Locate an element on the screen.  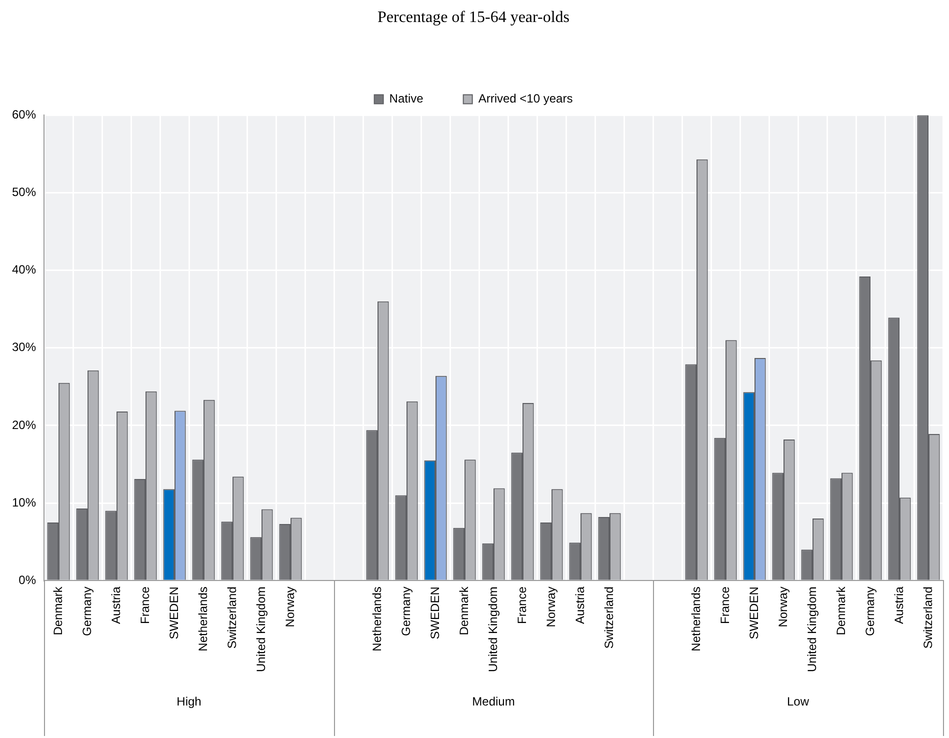
y-tick-label: 30% is located at coordinates (24, 347).